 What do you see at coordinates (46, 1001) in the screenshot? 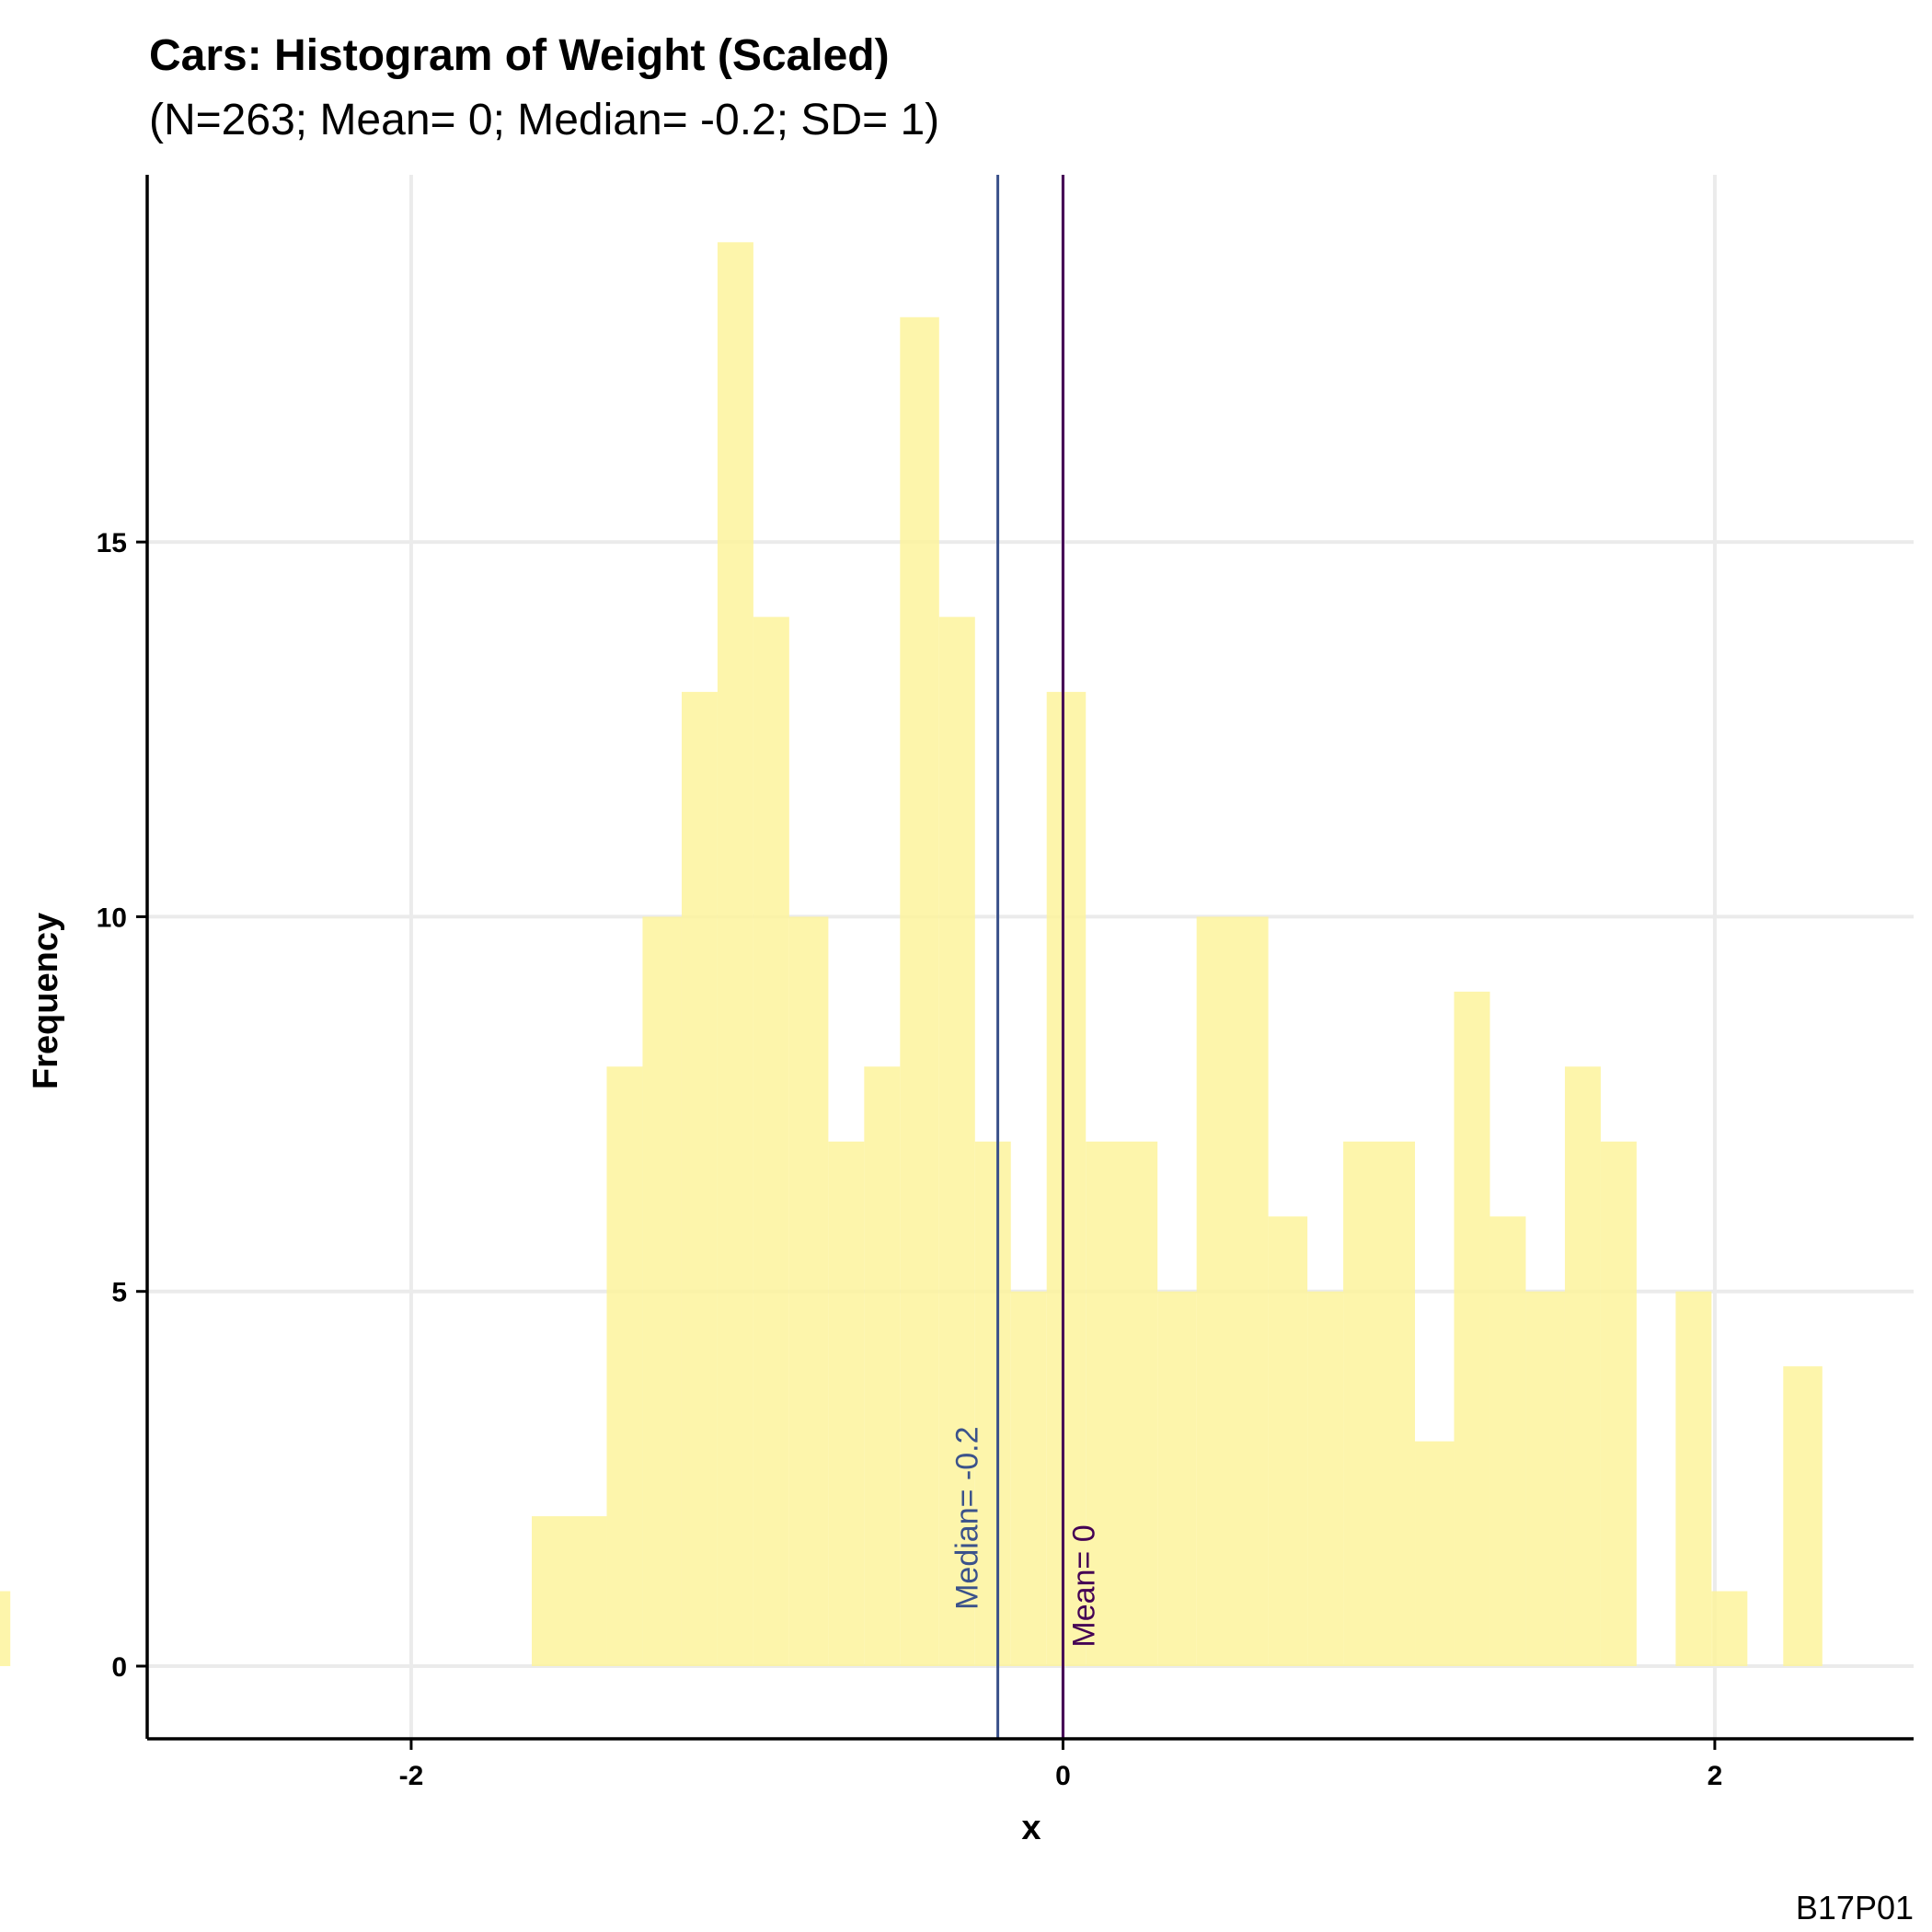
I see `y-axis-title: Frequency` at bounding box center [46, 1001].